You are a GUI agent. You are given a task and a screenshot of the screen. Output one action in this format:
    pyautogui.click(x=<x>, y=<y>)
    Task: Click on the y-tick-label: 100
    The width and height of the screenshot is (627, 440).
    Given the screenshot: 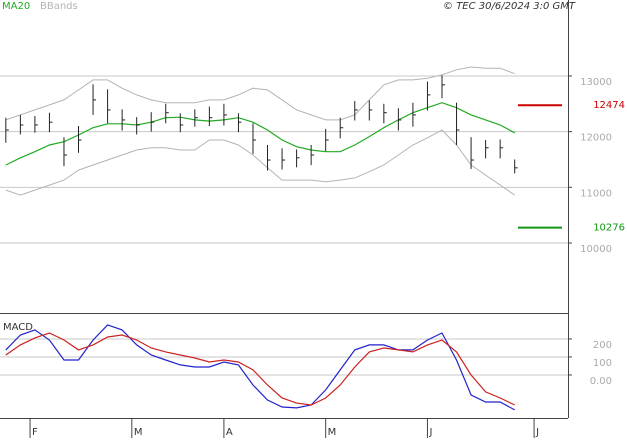 What is the action you would take?
    pyautogui.click(x=602, y=363)
    